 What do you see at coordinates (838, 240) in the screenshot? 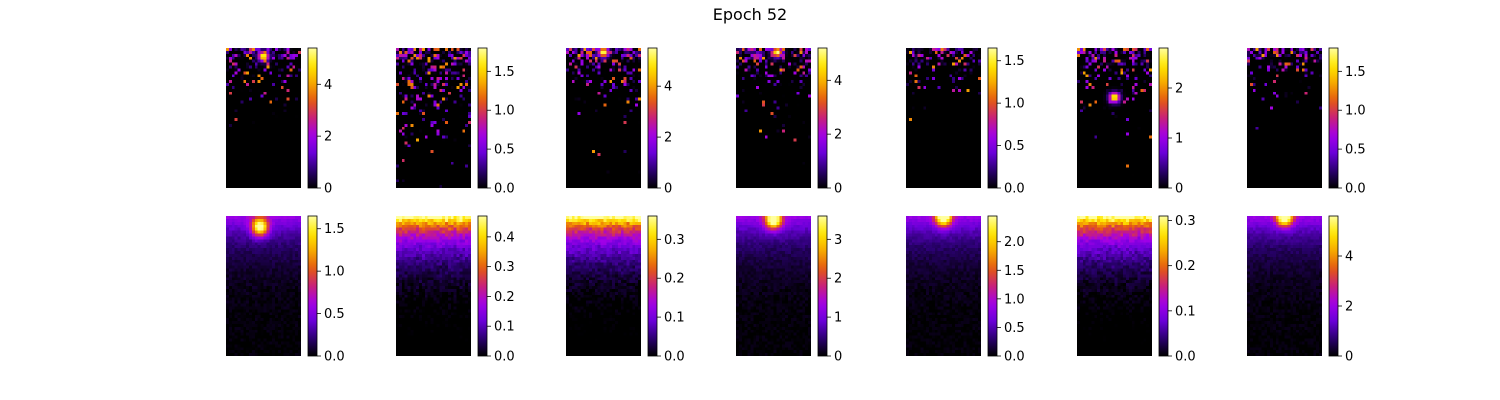
I see `colorbar-tick-label: 3` at bounding box center [838, 240].